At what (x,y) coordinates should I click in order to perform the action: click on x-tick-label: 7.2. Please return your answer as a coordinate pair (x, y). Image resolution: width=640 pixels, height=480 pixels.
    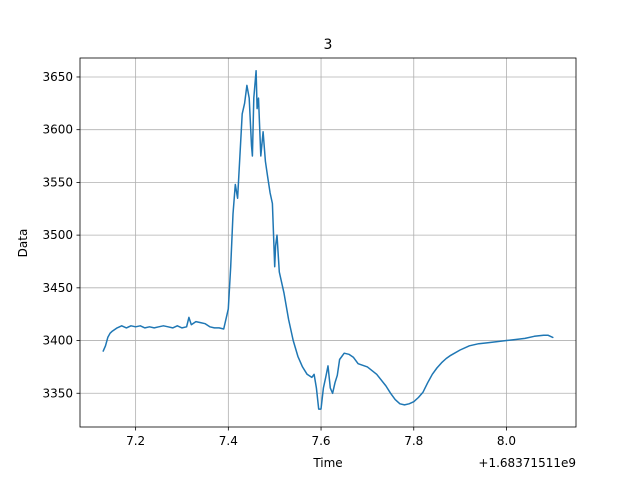
    Looking at the image, I should click on (135, 441).